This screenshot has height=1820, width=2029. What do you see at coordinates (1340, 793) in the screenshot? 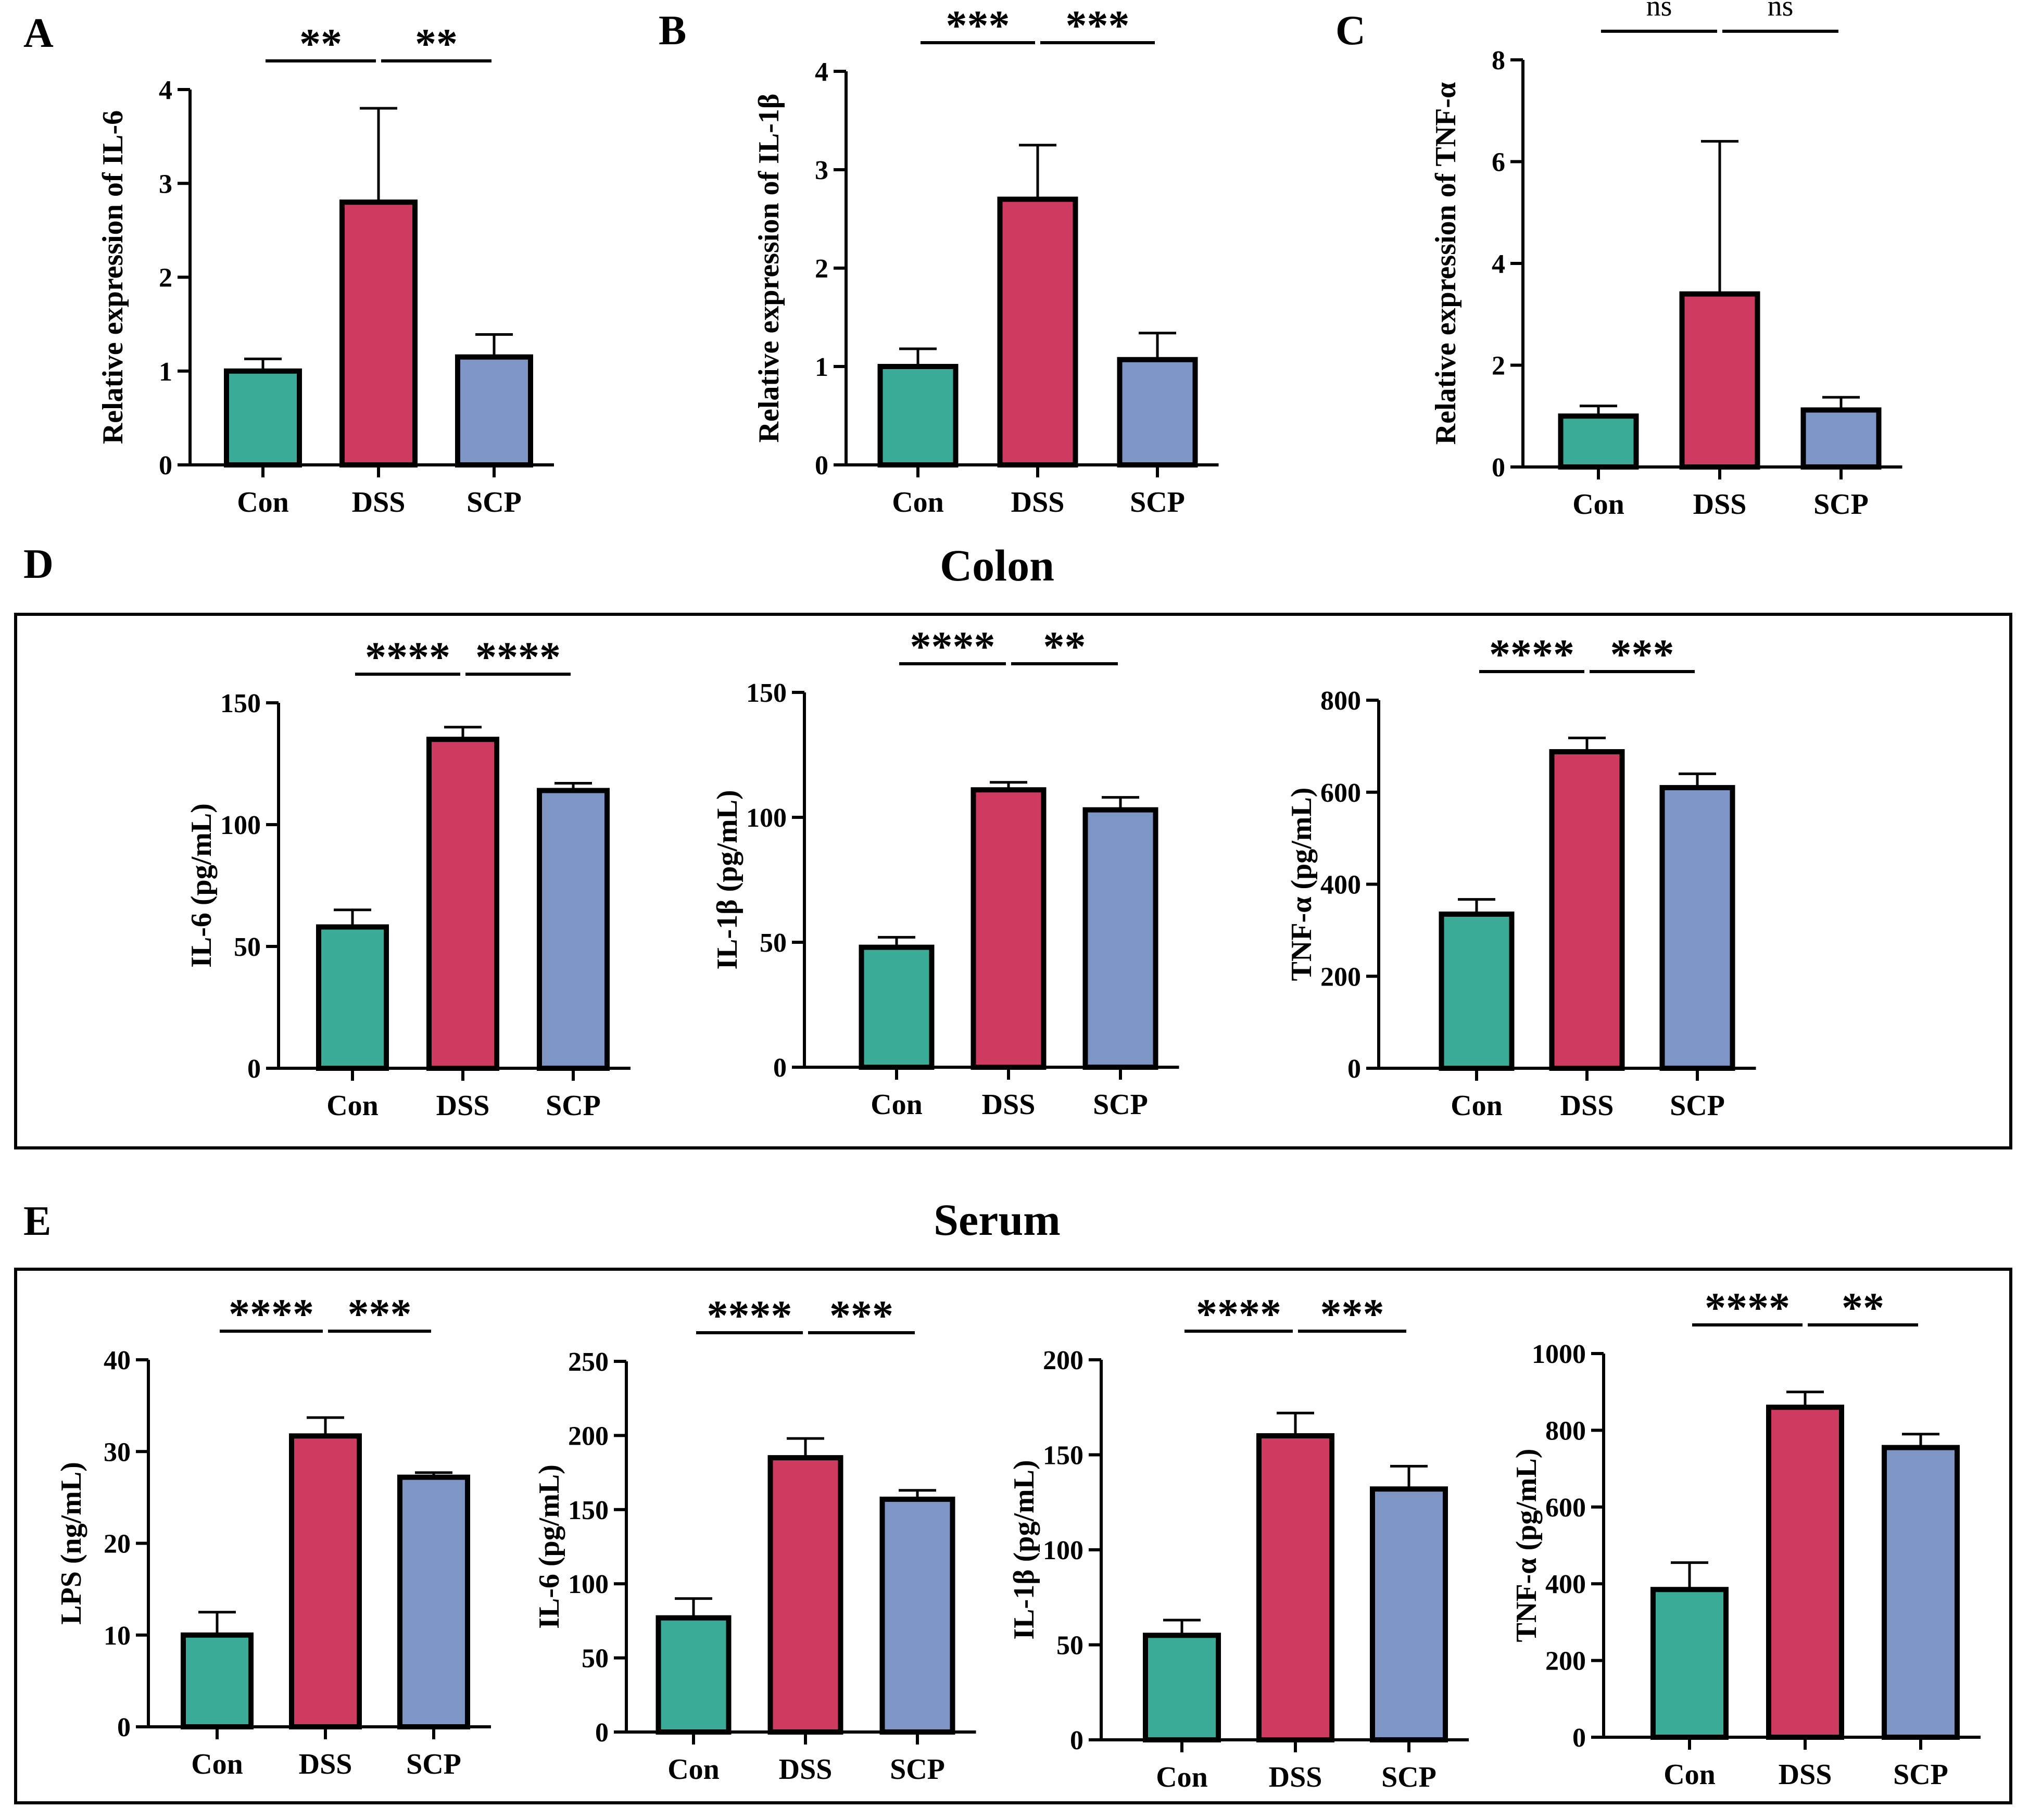
I see `y-tick-label: 600` at bounding box center [1340, 793].